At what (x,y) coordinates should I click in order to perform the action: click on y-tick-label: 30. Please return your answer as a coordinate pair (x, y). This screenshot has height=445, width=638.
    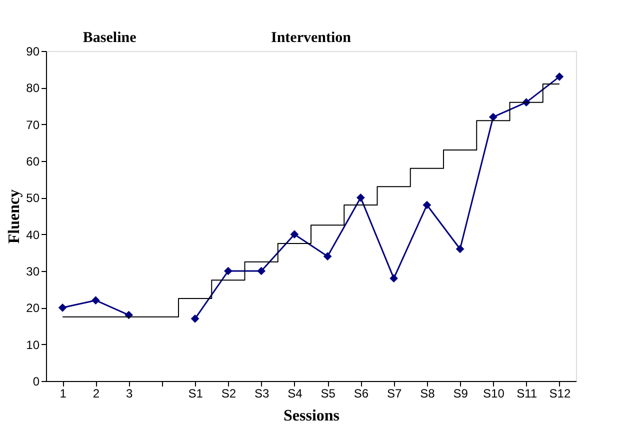
    Looking at the image, I should click on (33, 271).